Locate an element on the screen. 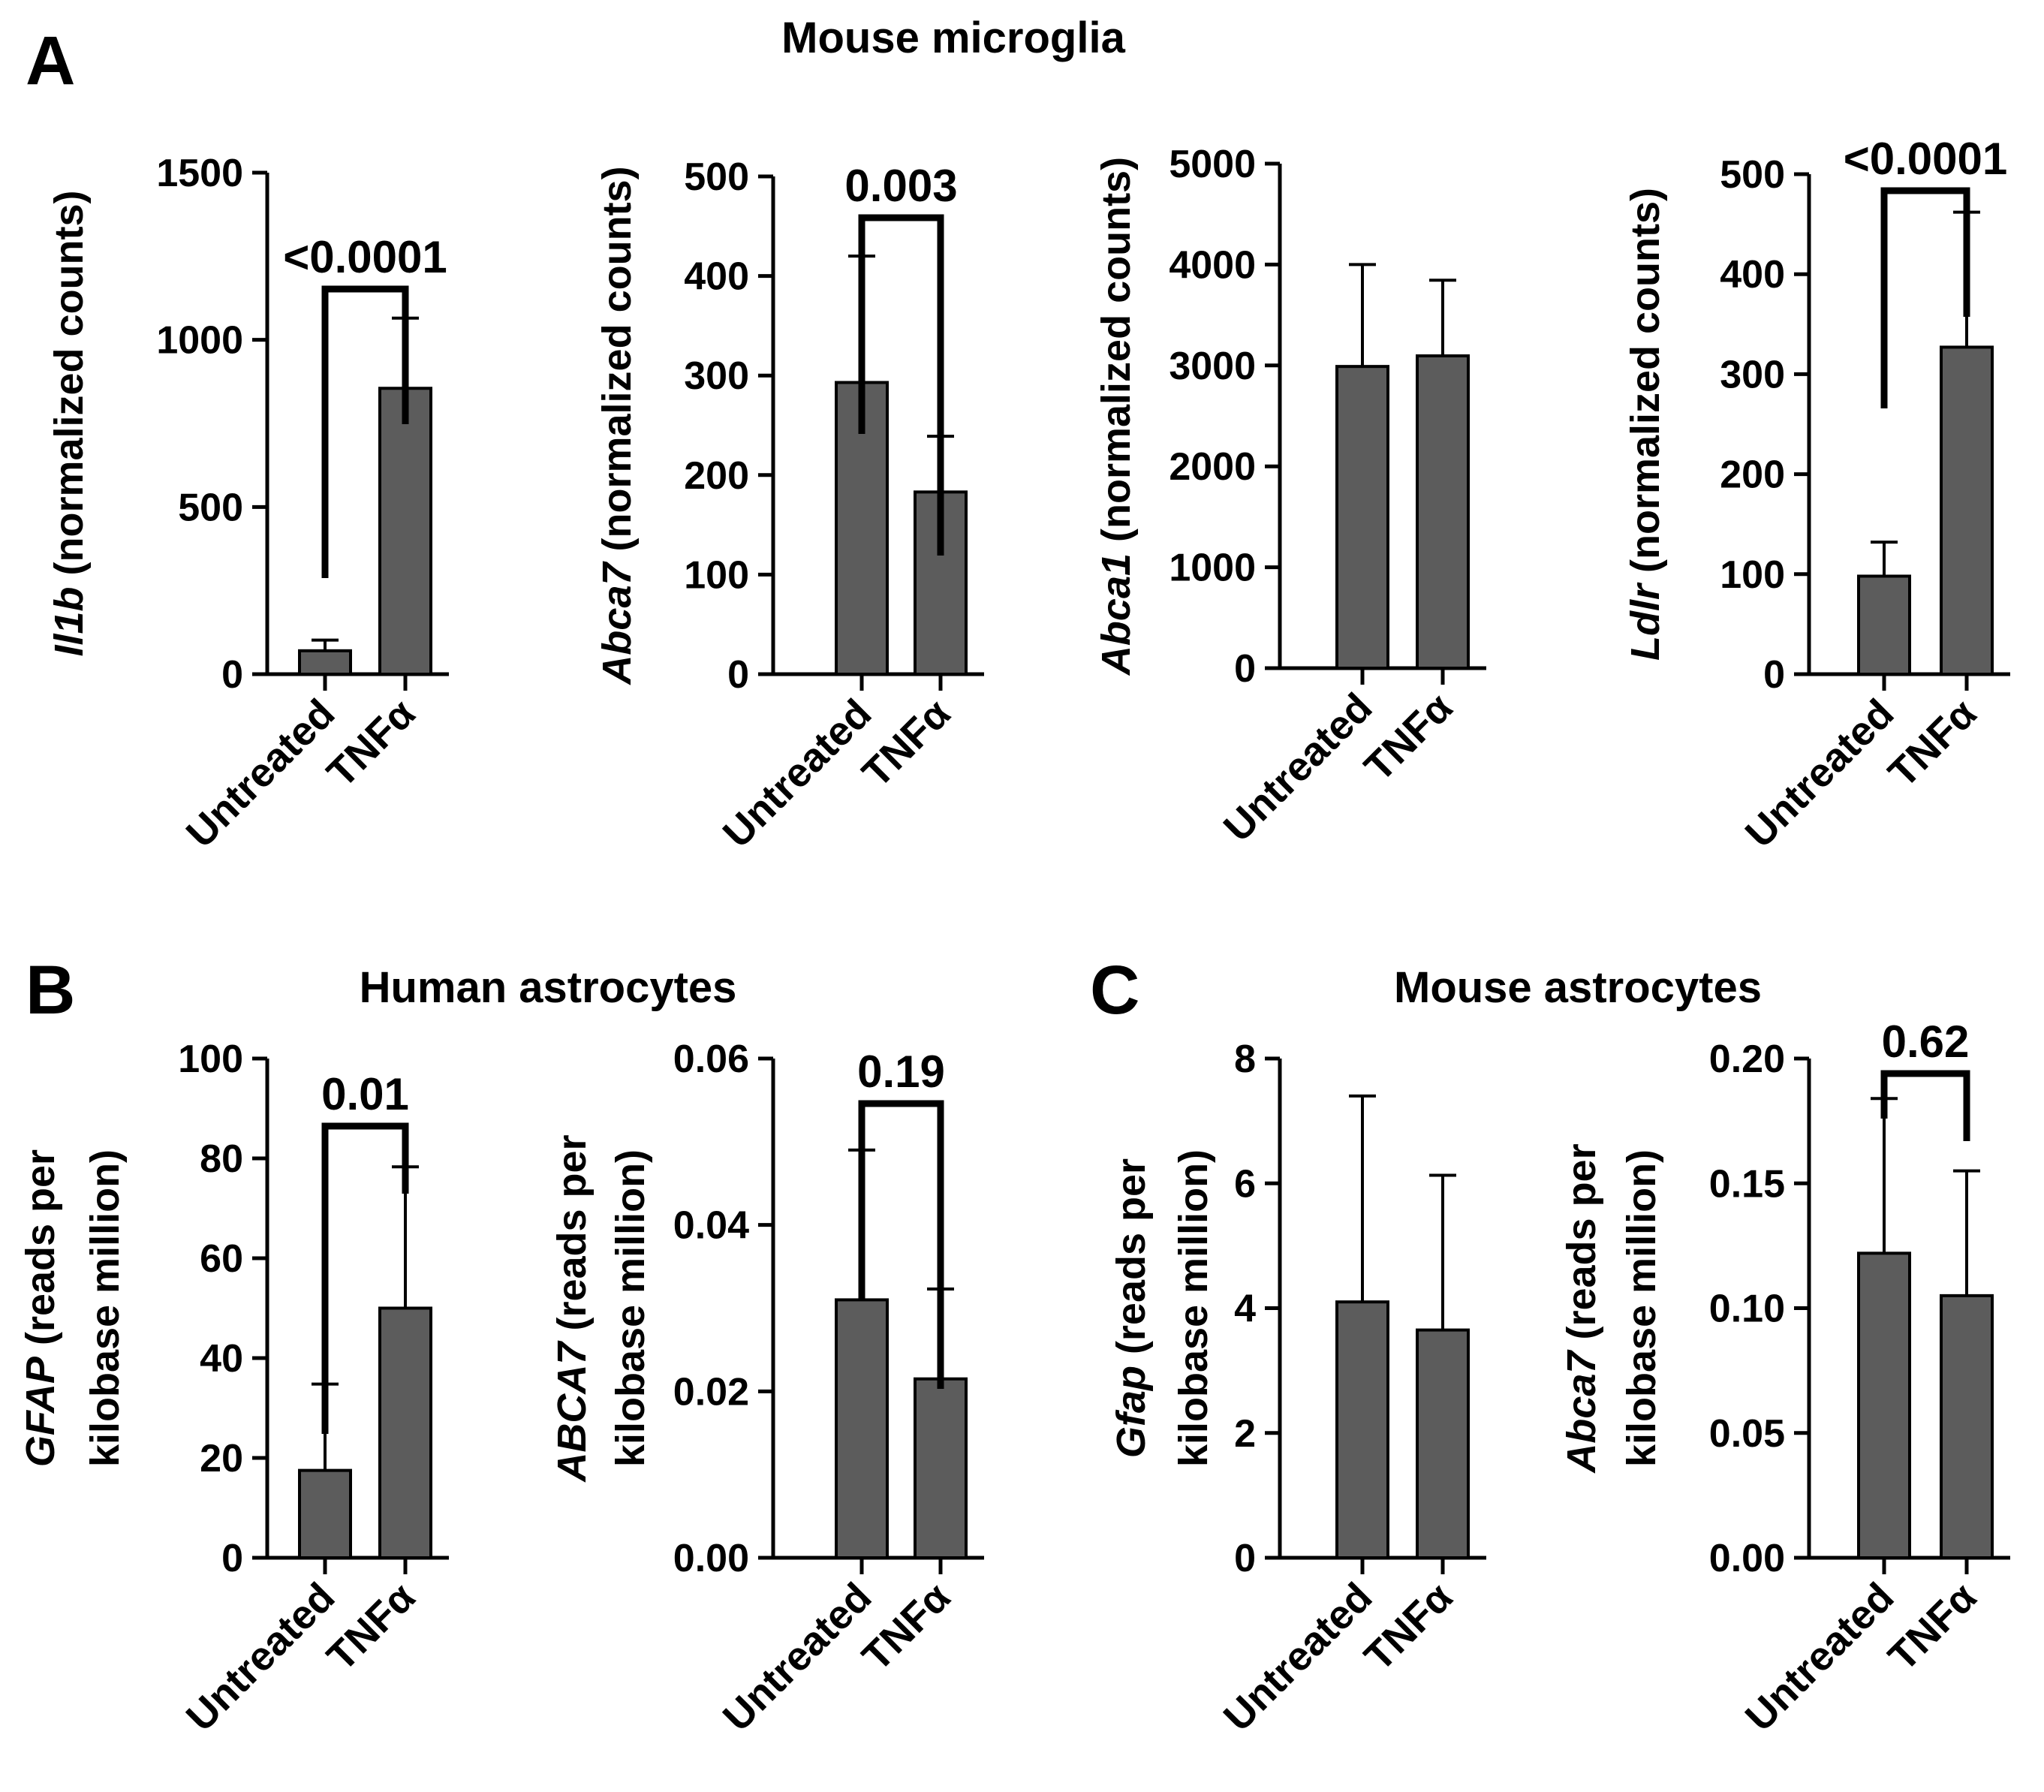  significance-label: 0.19 is located at coordinates (901, 1072).